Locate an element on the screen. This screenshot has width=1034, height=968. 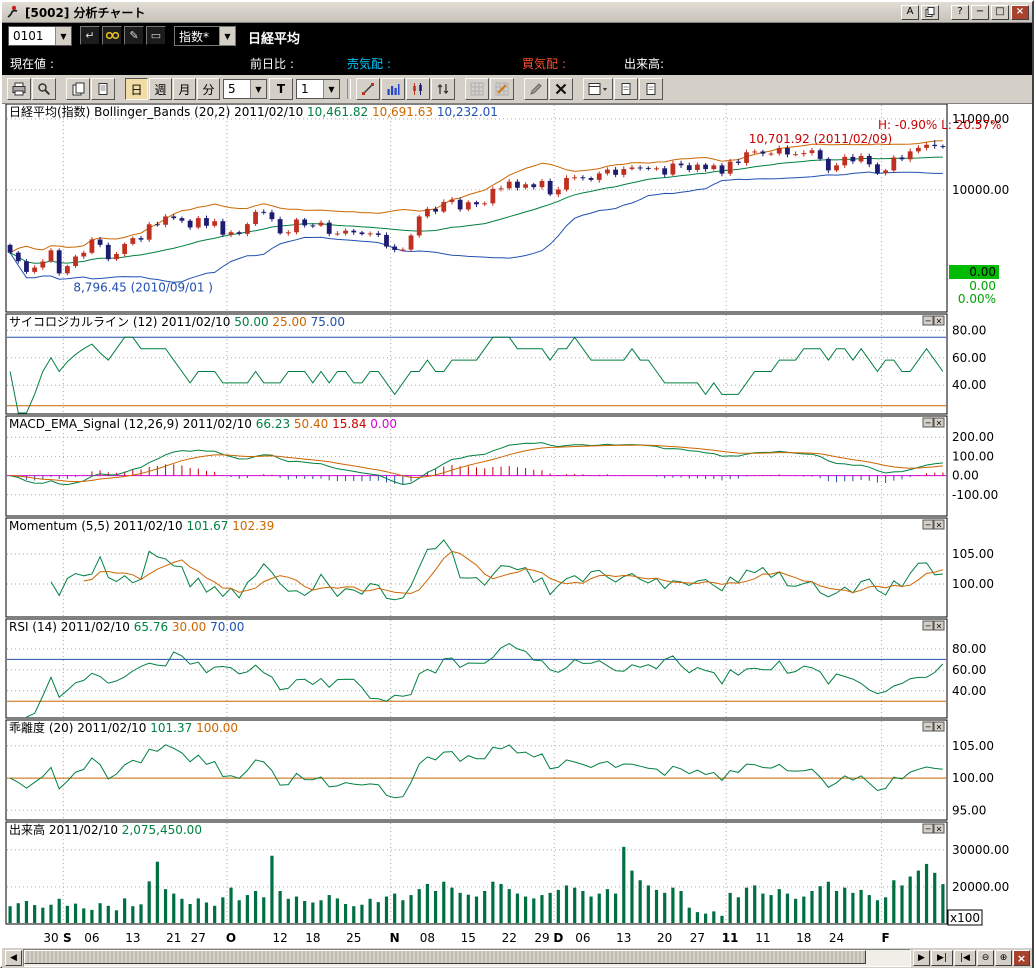
svg-text: 20000.00 is located at coordinates (980, 887).